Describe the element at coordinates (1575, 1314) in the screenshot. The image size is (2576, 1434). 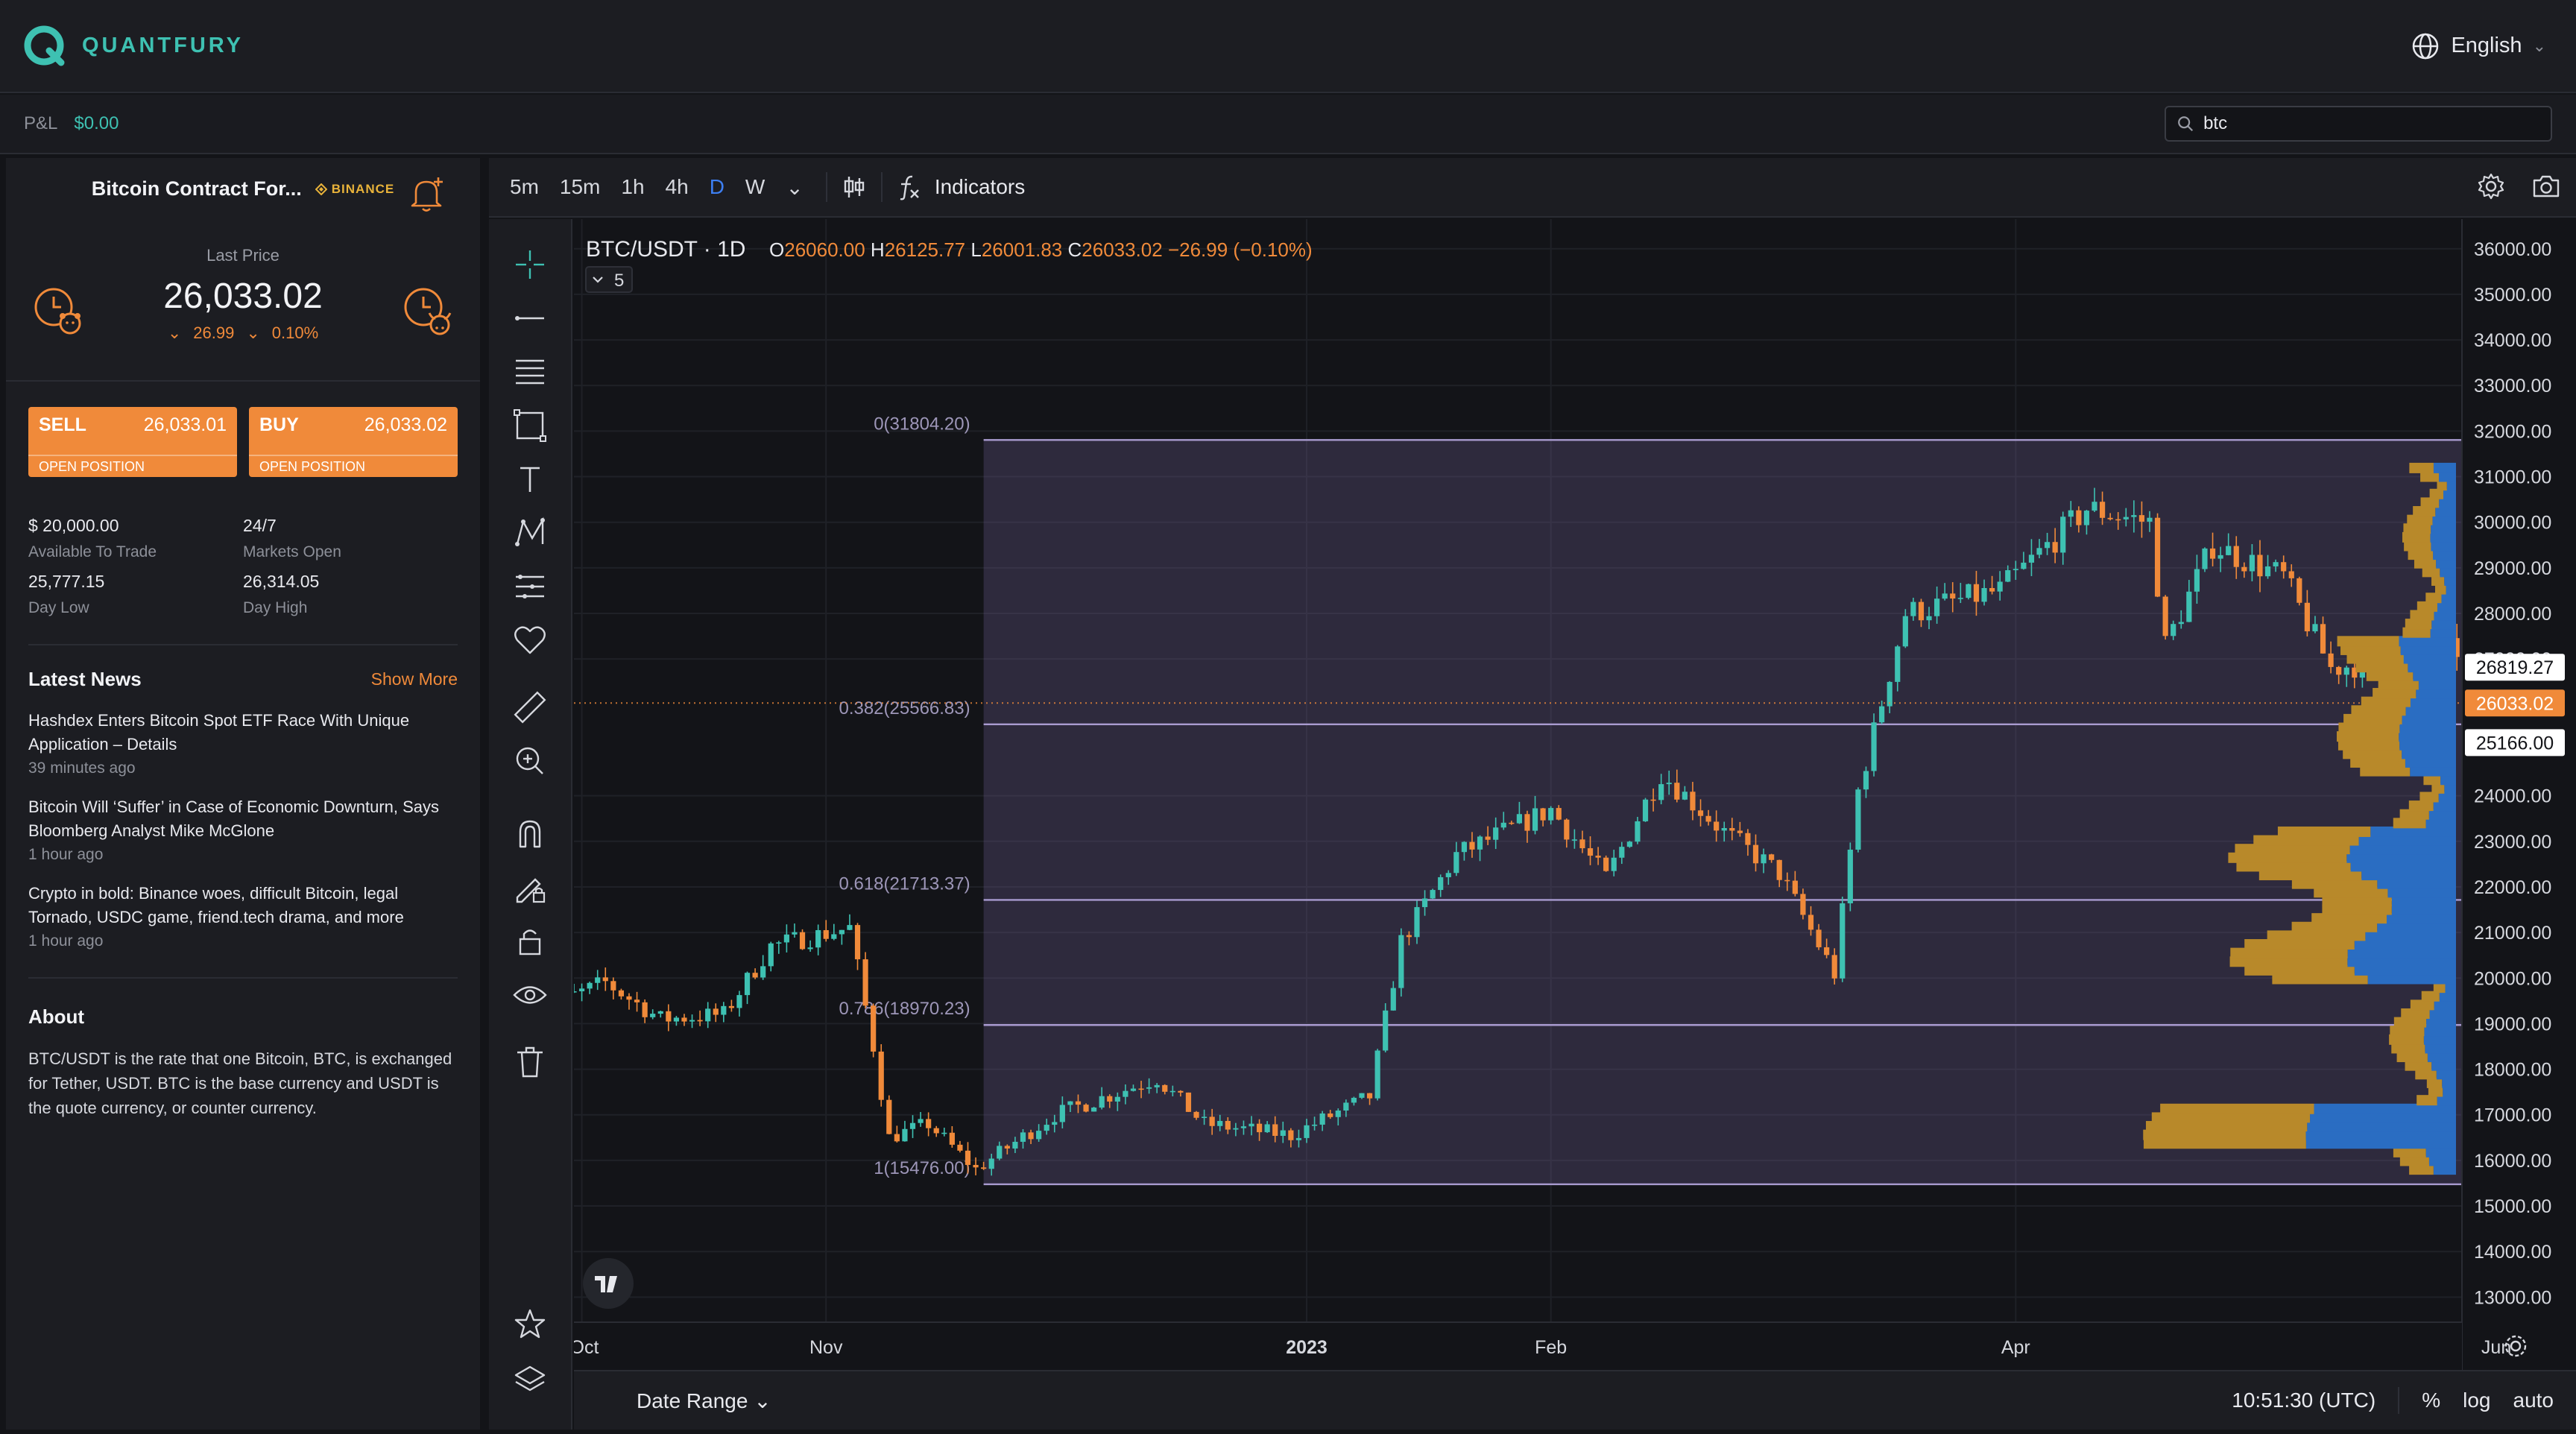
I see `time-axis: OctNov2023FebAprJunAugSepNov2024` at that location.